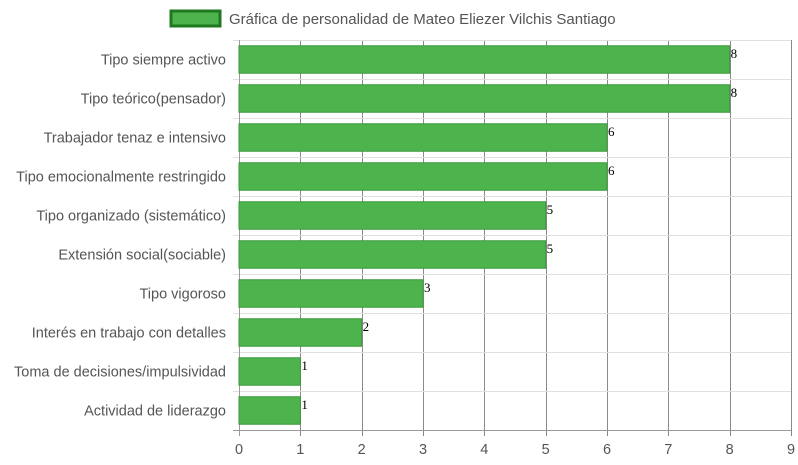 The width and height of the screenshot is (798, 465). I want to click on category-label: Toma de decisiones/impulsividad, so click(120, 373).